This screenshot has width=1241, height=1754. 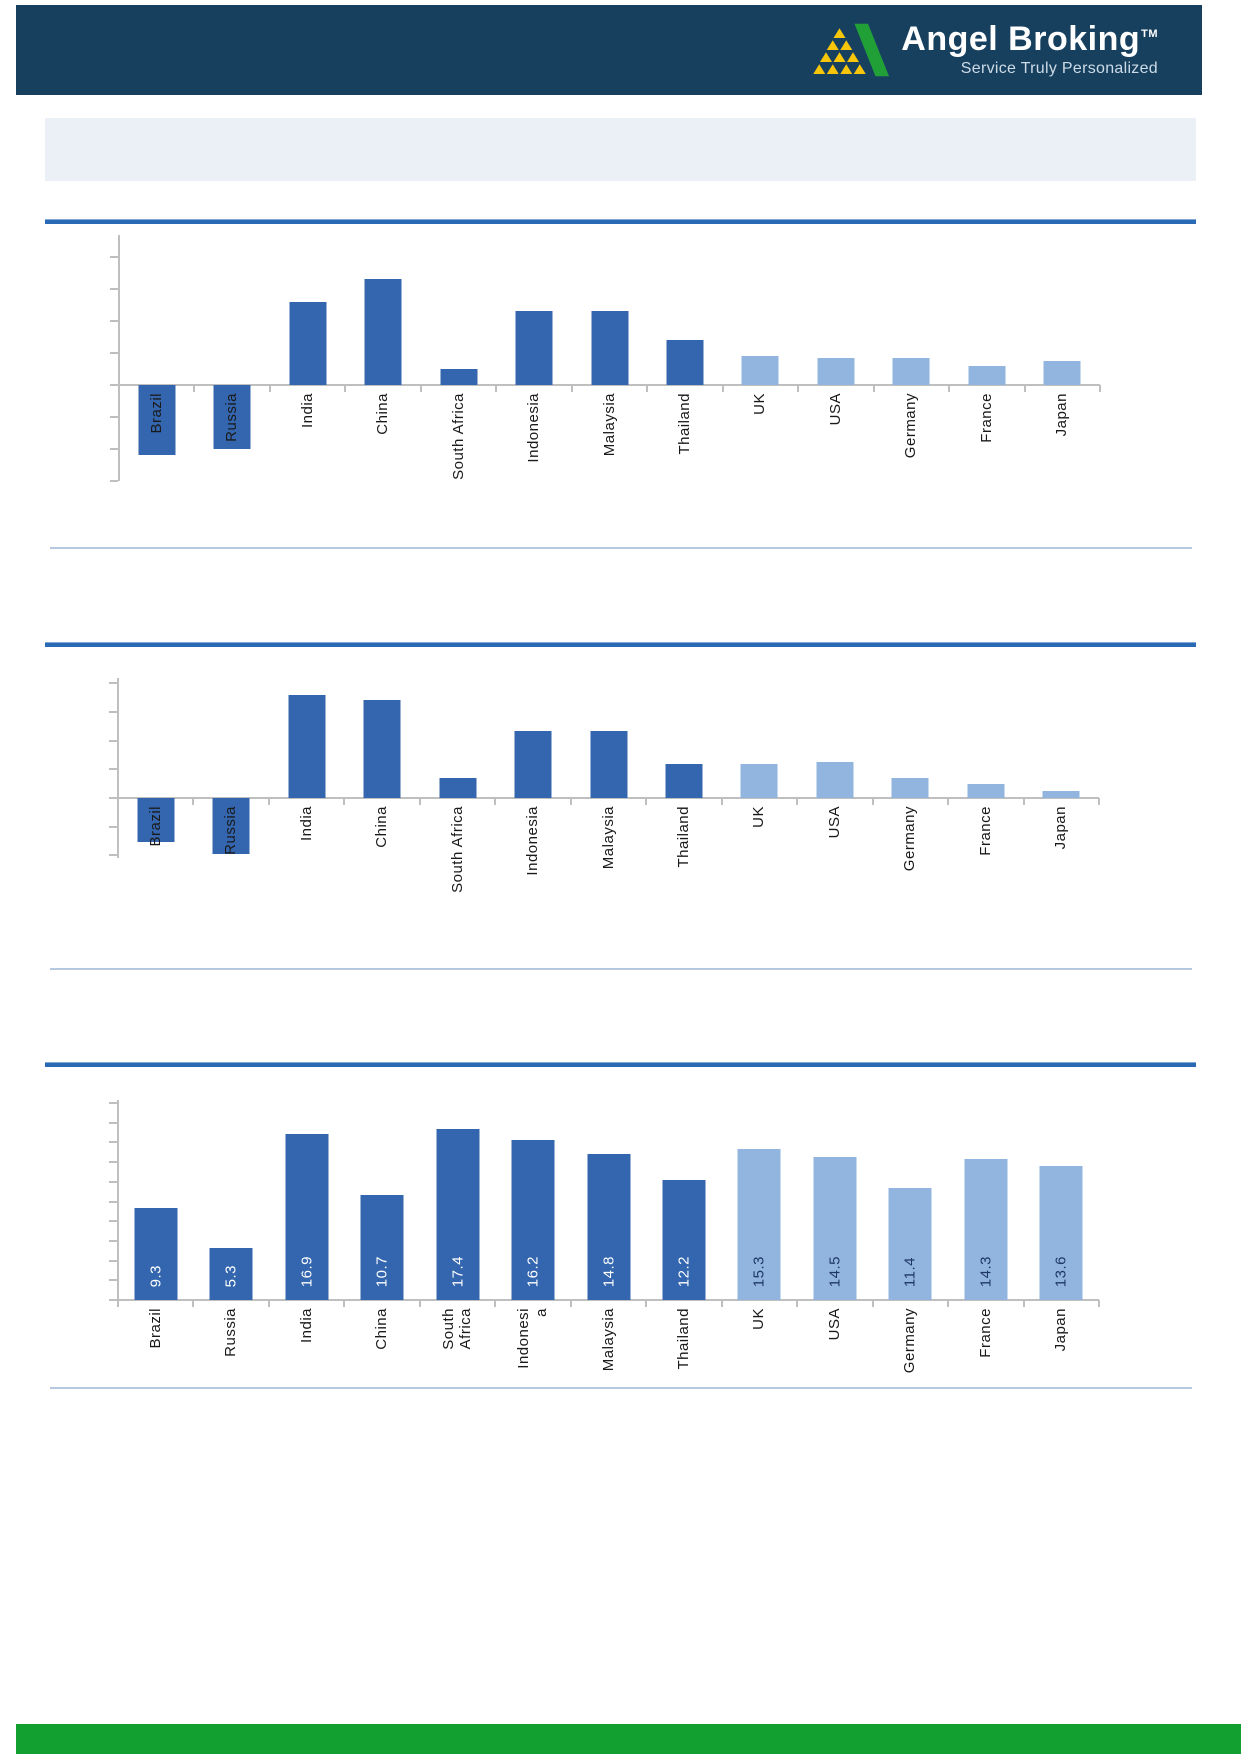 What do you see at coordinates (382, 1274) in the screenshot?
I see `bar-value-label: 10.7` at bounding box center [382, 1274].